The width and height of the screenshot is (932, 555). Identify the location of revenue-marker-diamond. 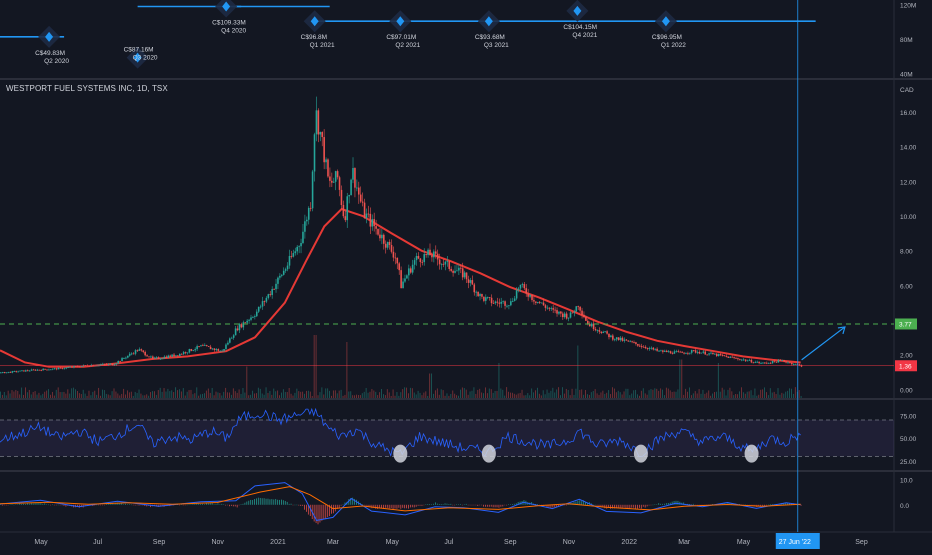
(49, 36).